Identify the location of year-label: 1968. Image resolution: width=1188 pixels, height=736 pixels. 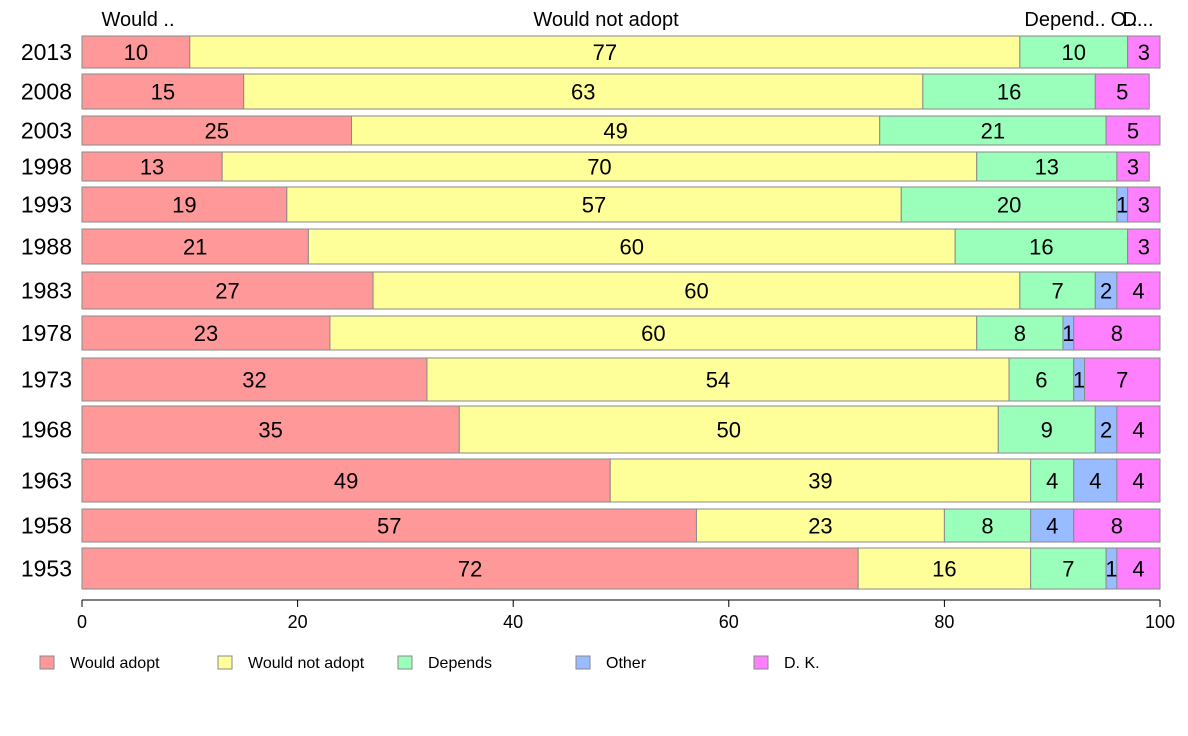
(46, 430).